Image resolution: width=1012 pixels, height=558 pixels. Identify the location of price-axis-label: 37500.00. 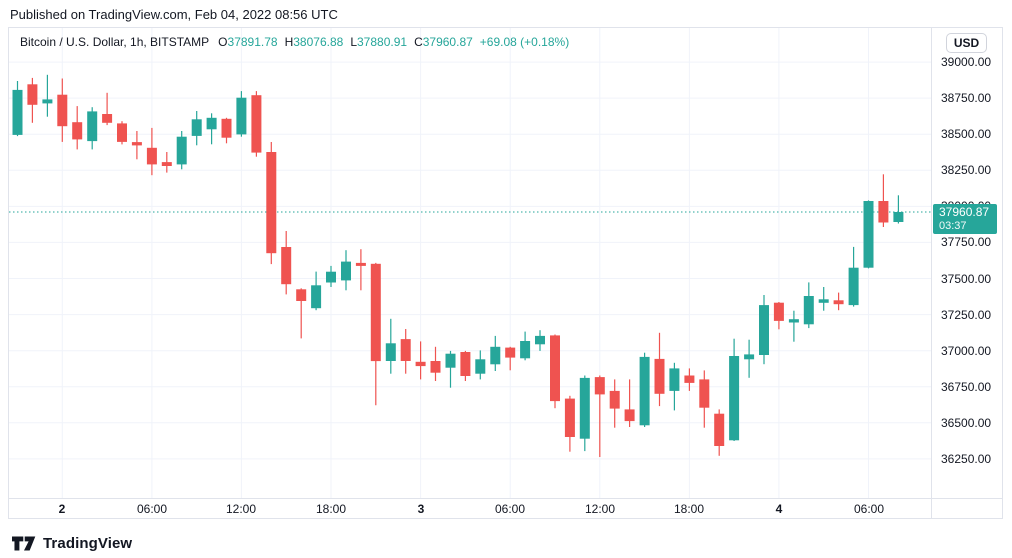
(966, 279).